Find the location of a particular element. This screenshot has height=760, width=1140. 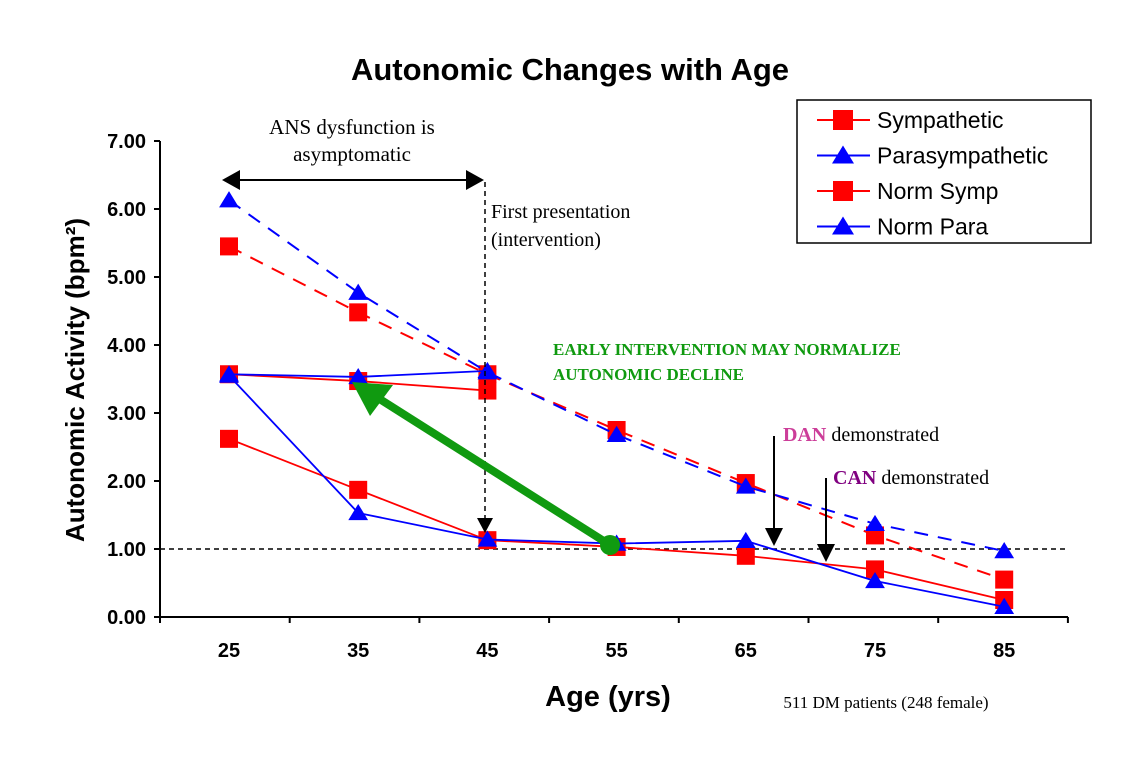

intervention-point is located at coordinates (610, 545).